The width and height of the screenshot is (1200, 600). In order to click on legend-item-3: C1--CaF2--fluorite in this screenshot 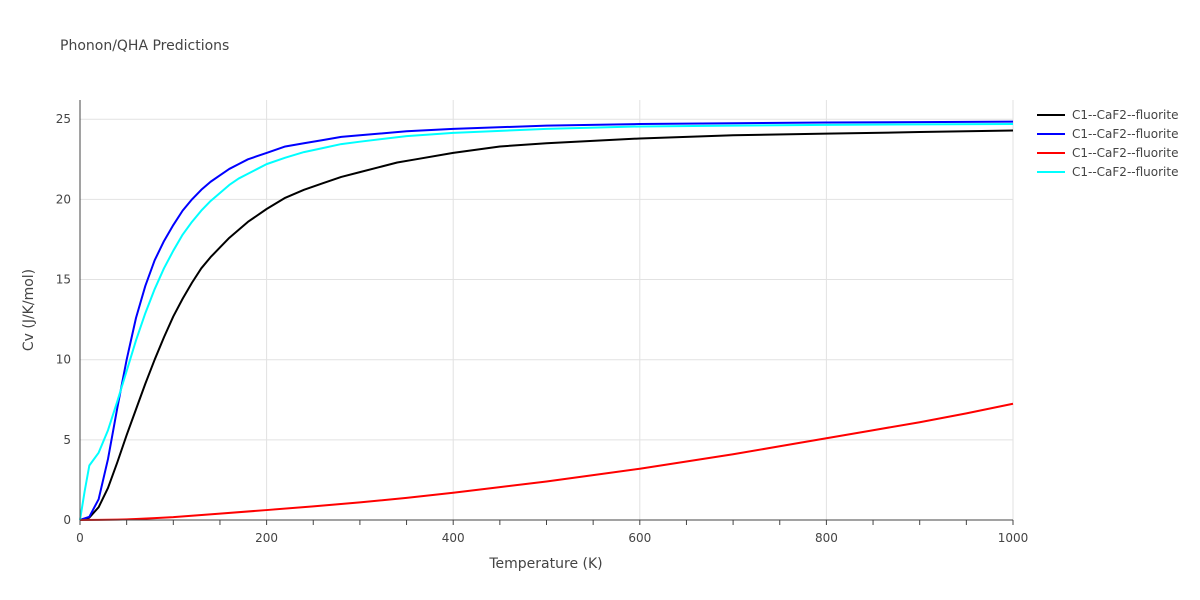, I will do `click(1107, 153)`.